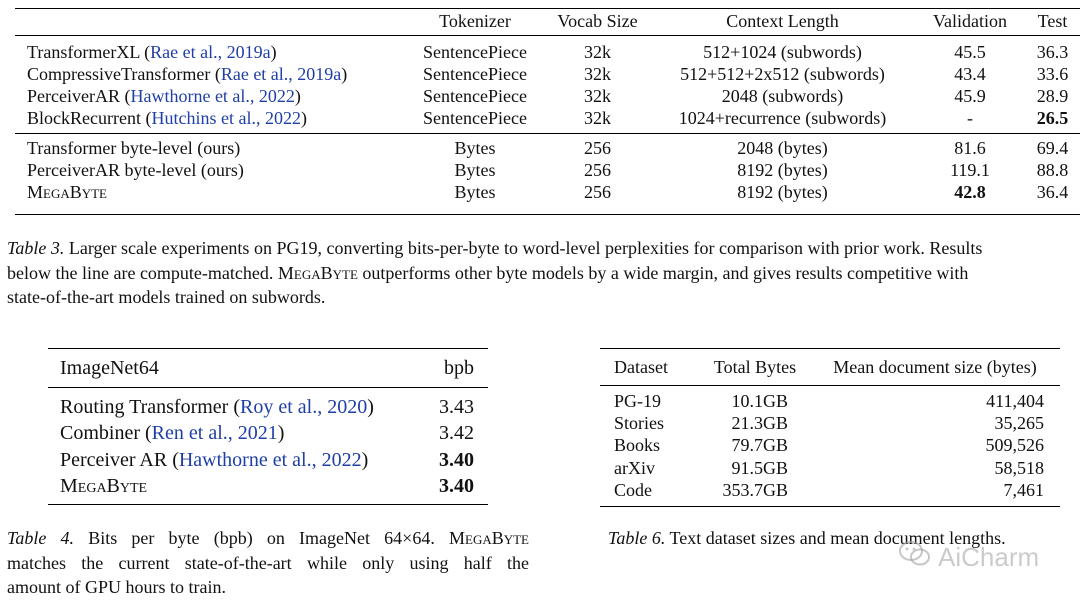 This screenshot has width=1080, height=604. Describe the element at coordinates (759, 467) in the screenshot. I see `bytes-cell: 91.5GB` at that location.